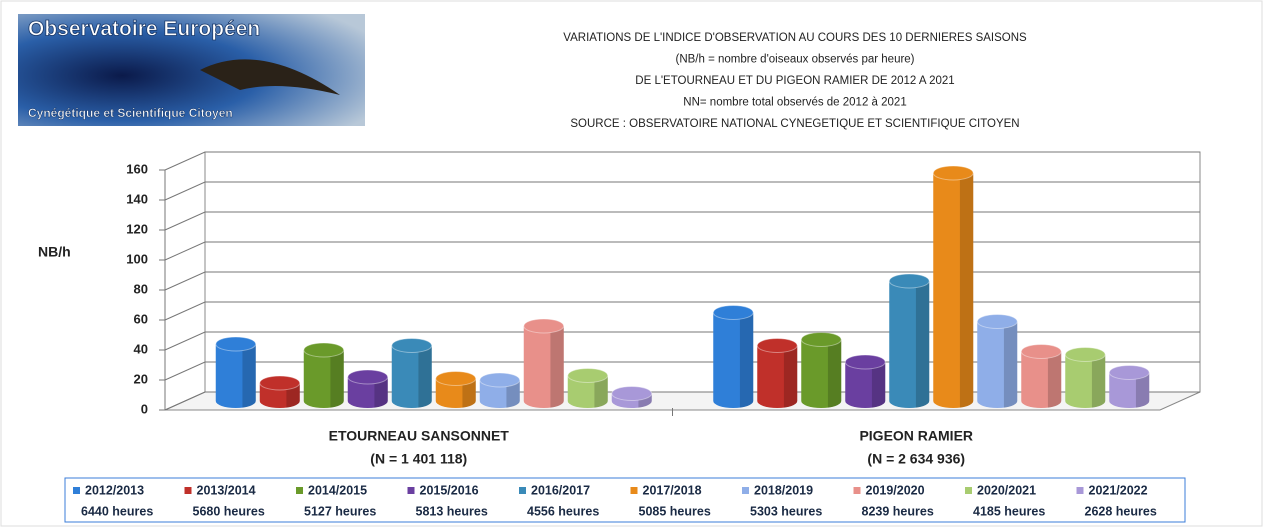 This screenshot has width=1263, height=527. Describe the element at coordinates (137, 168) in the screenshot. I see `y-tick-label: 160` at that location.